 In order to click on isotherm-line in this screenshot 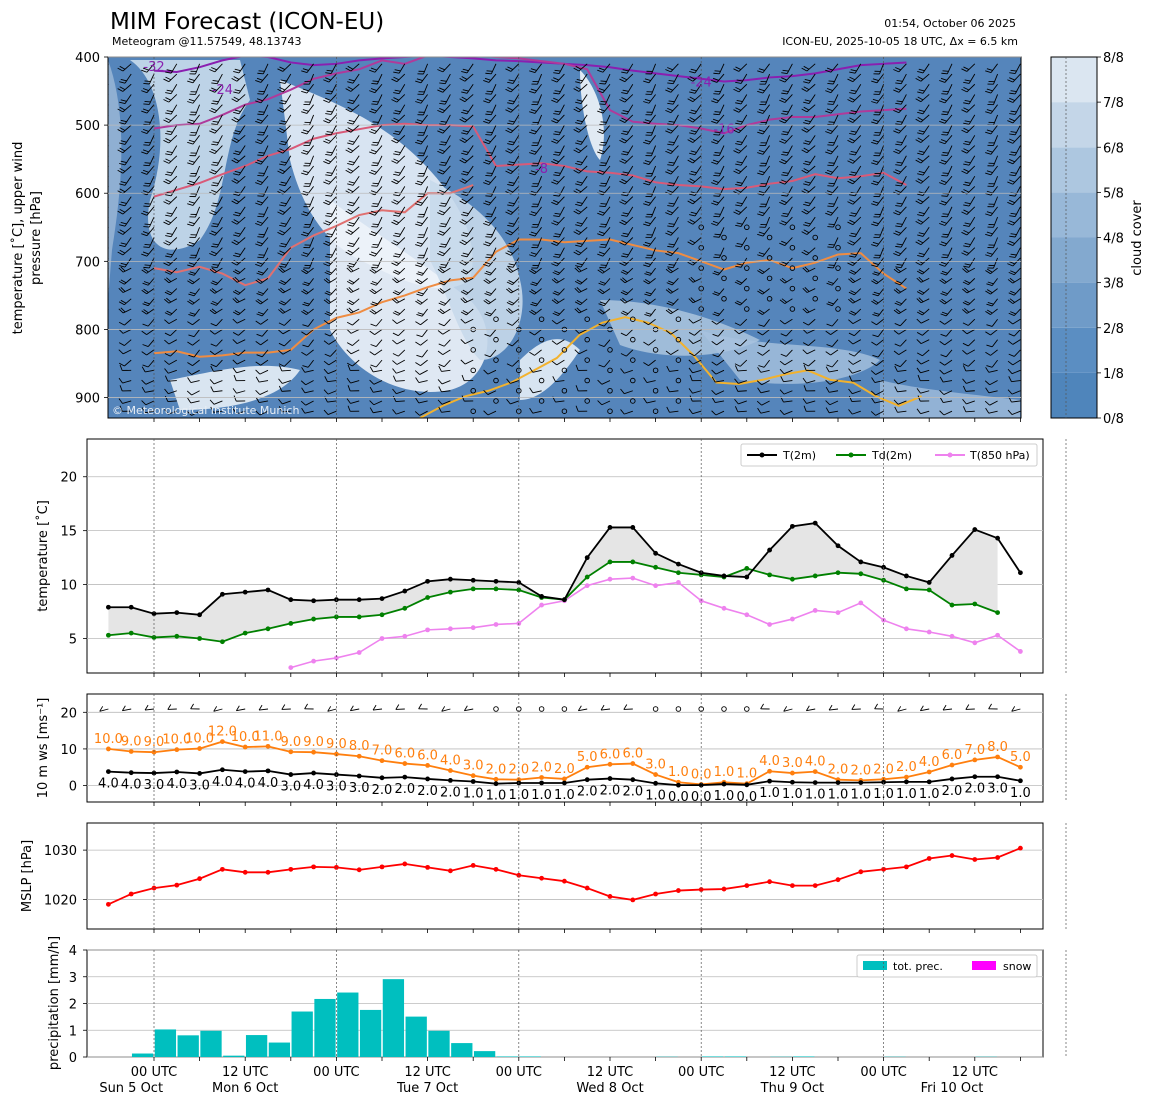, I will do `click(530, 70)`.